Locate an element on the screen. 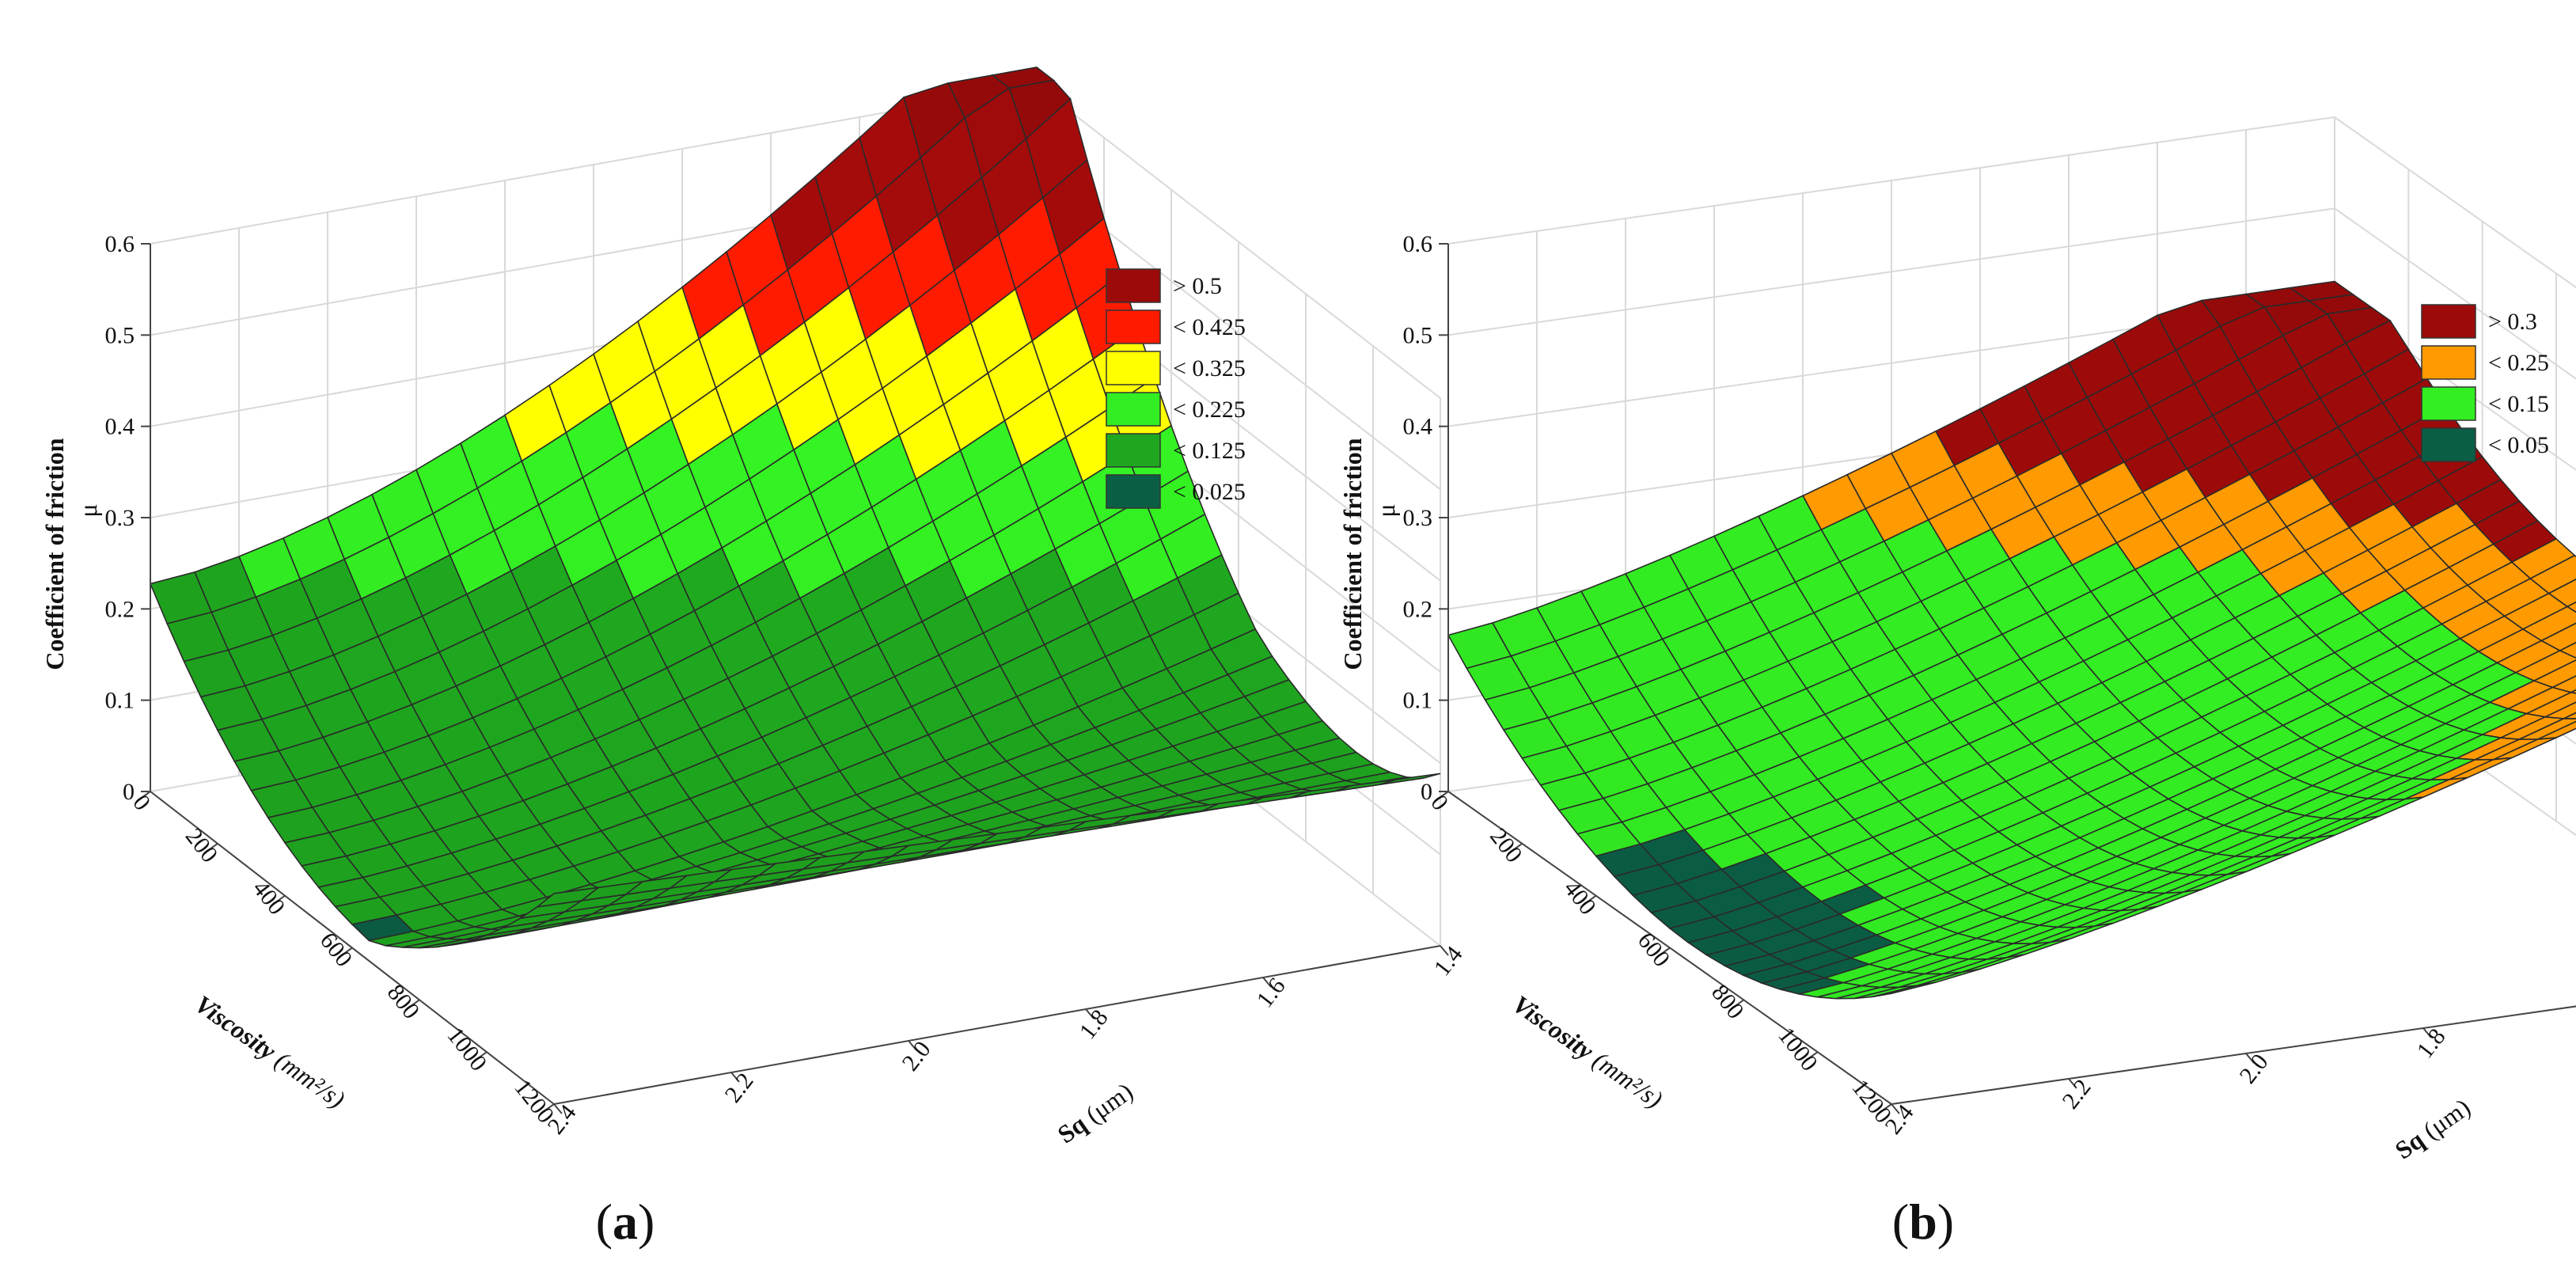  legend-label: < 0.05 is located at coordinates (2518, 445).